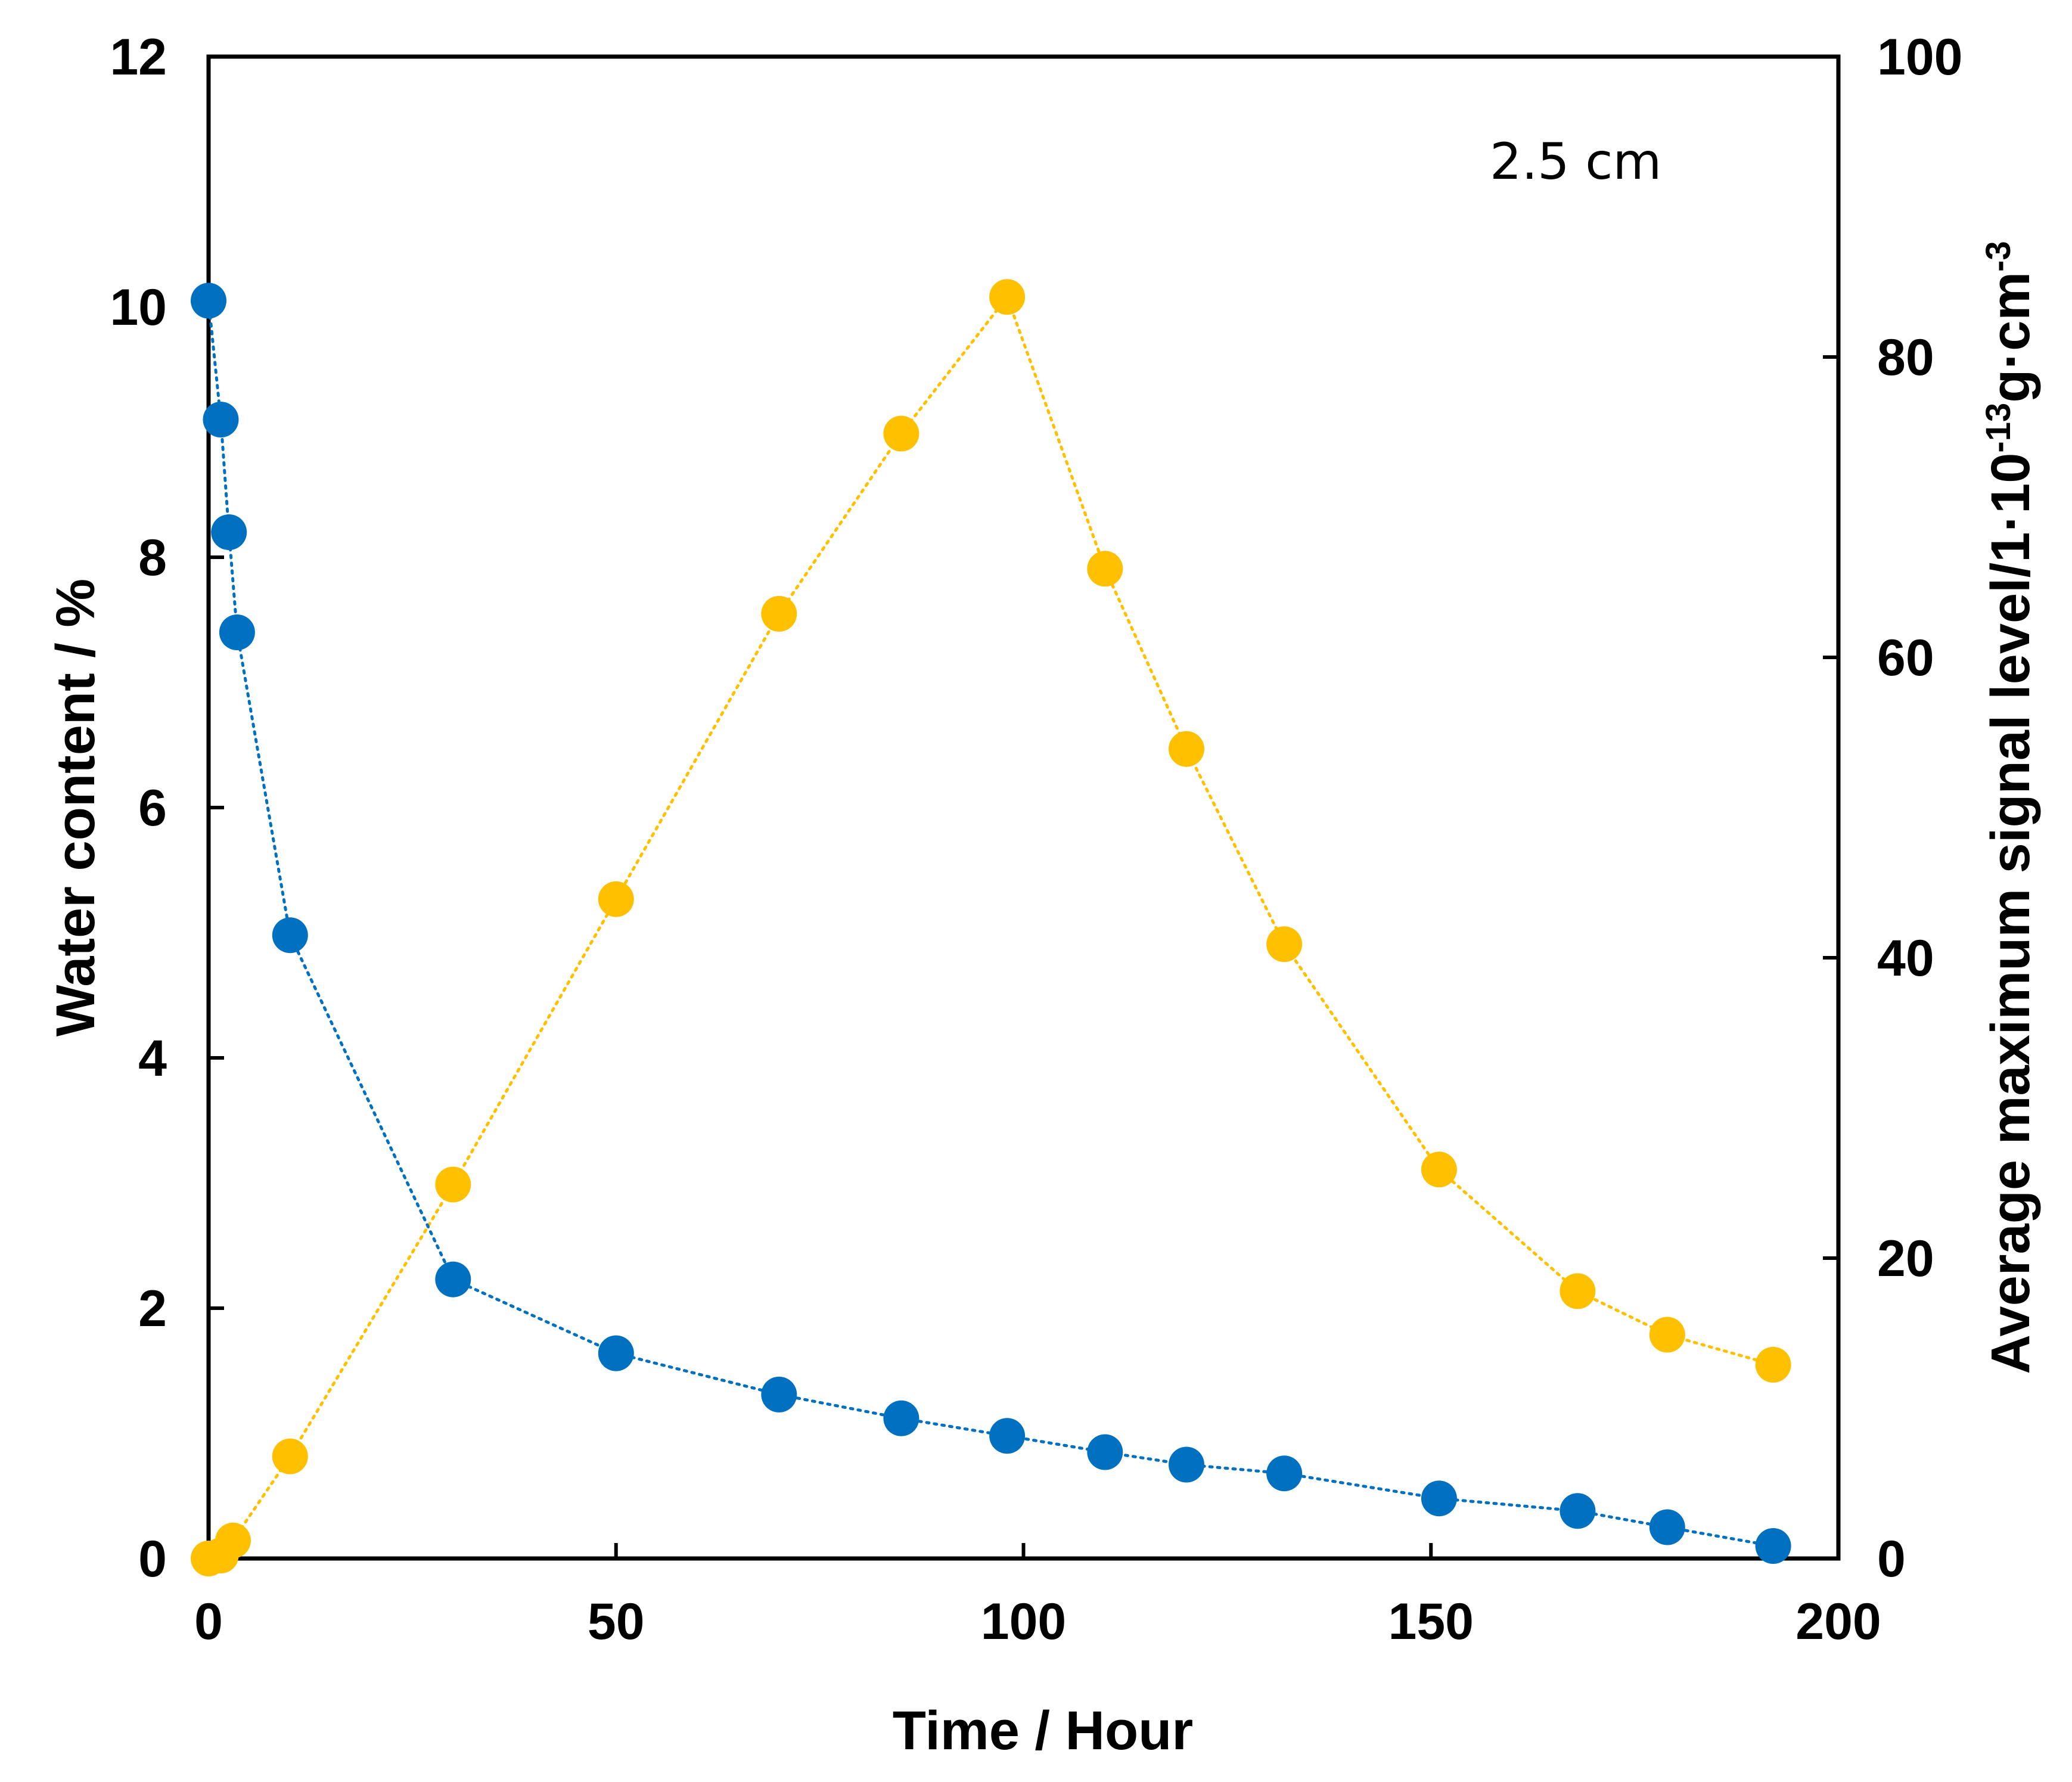 Image resolution: width=2072 pixels, height=1782 pixels. Describe the element at coordinates (2010, 337) in the screenshot. I see `right-y-axis-title-mid: g·cm` at that location.